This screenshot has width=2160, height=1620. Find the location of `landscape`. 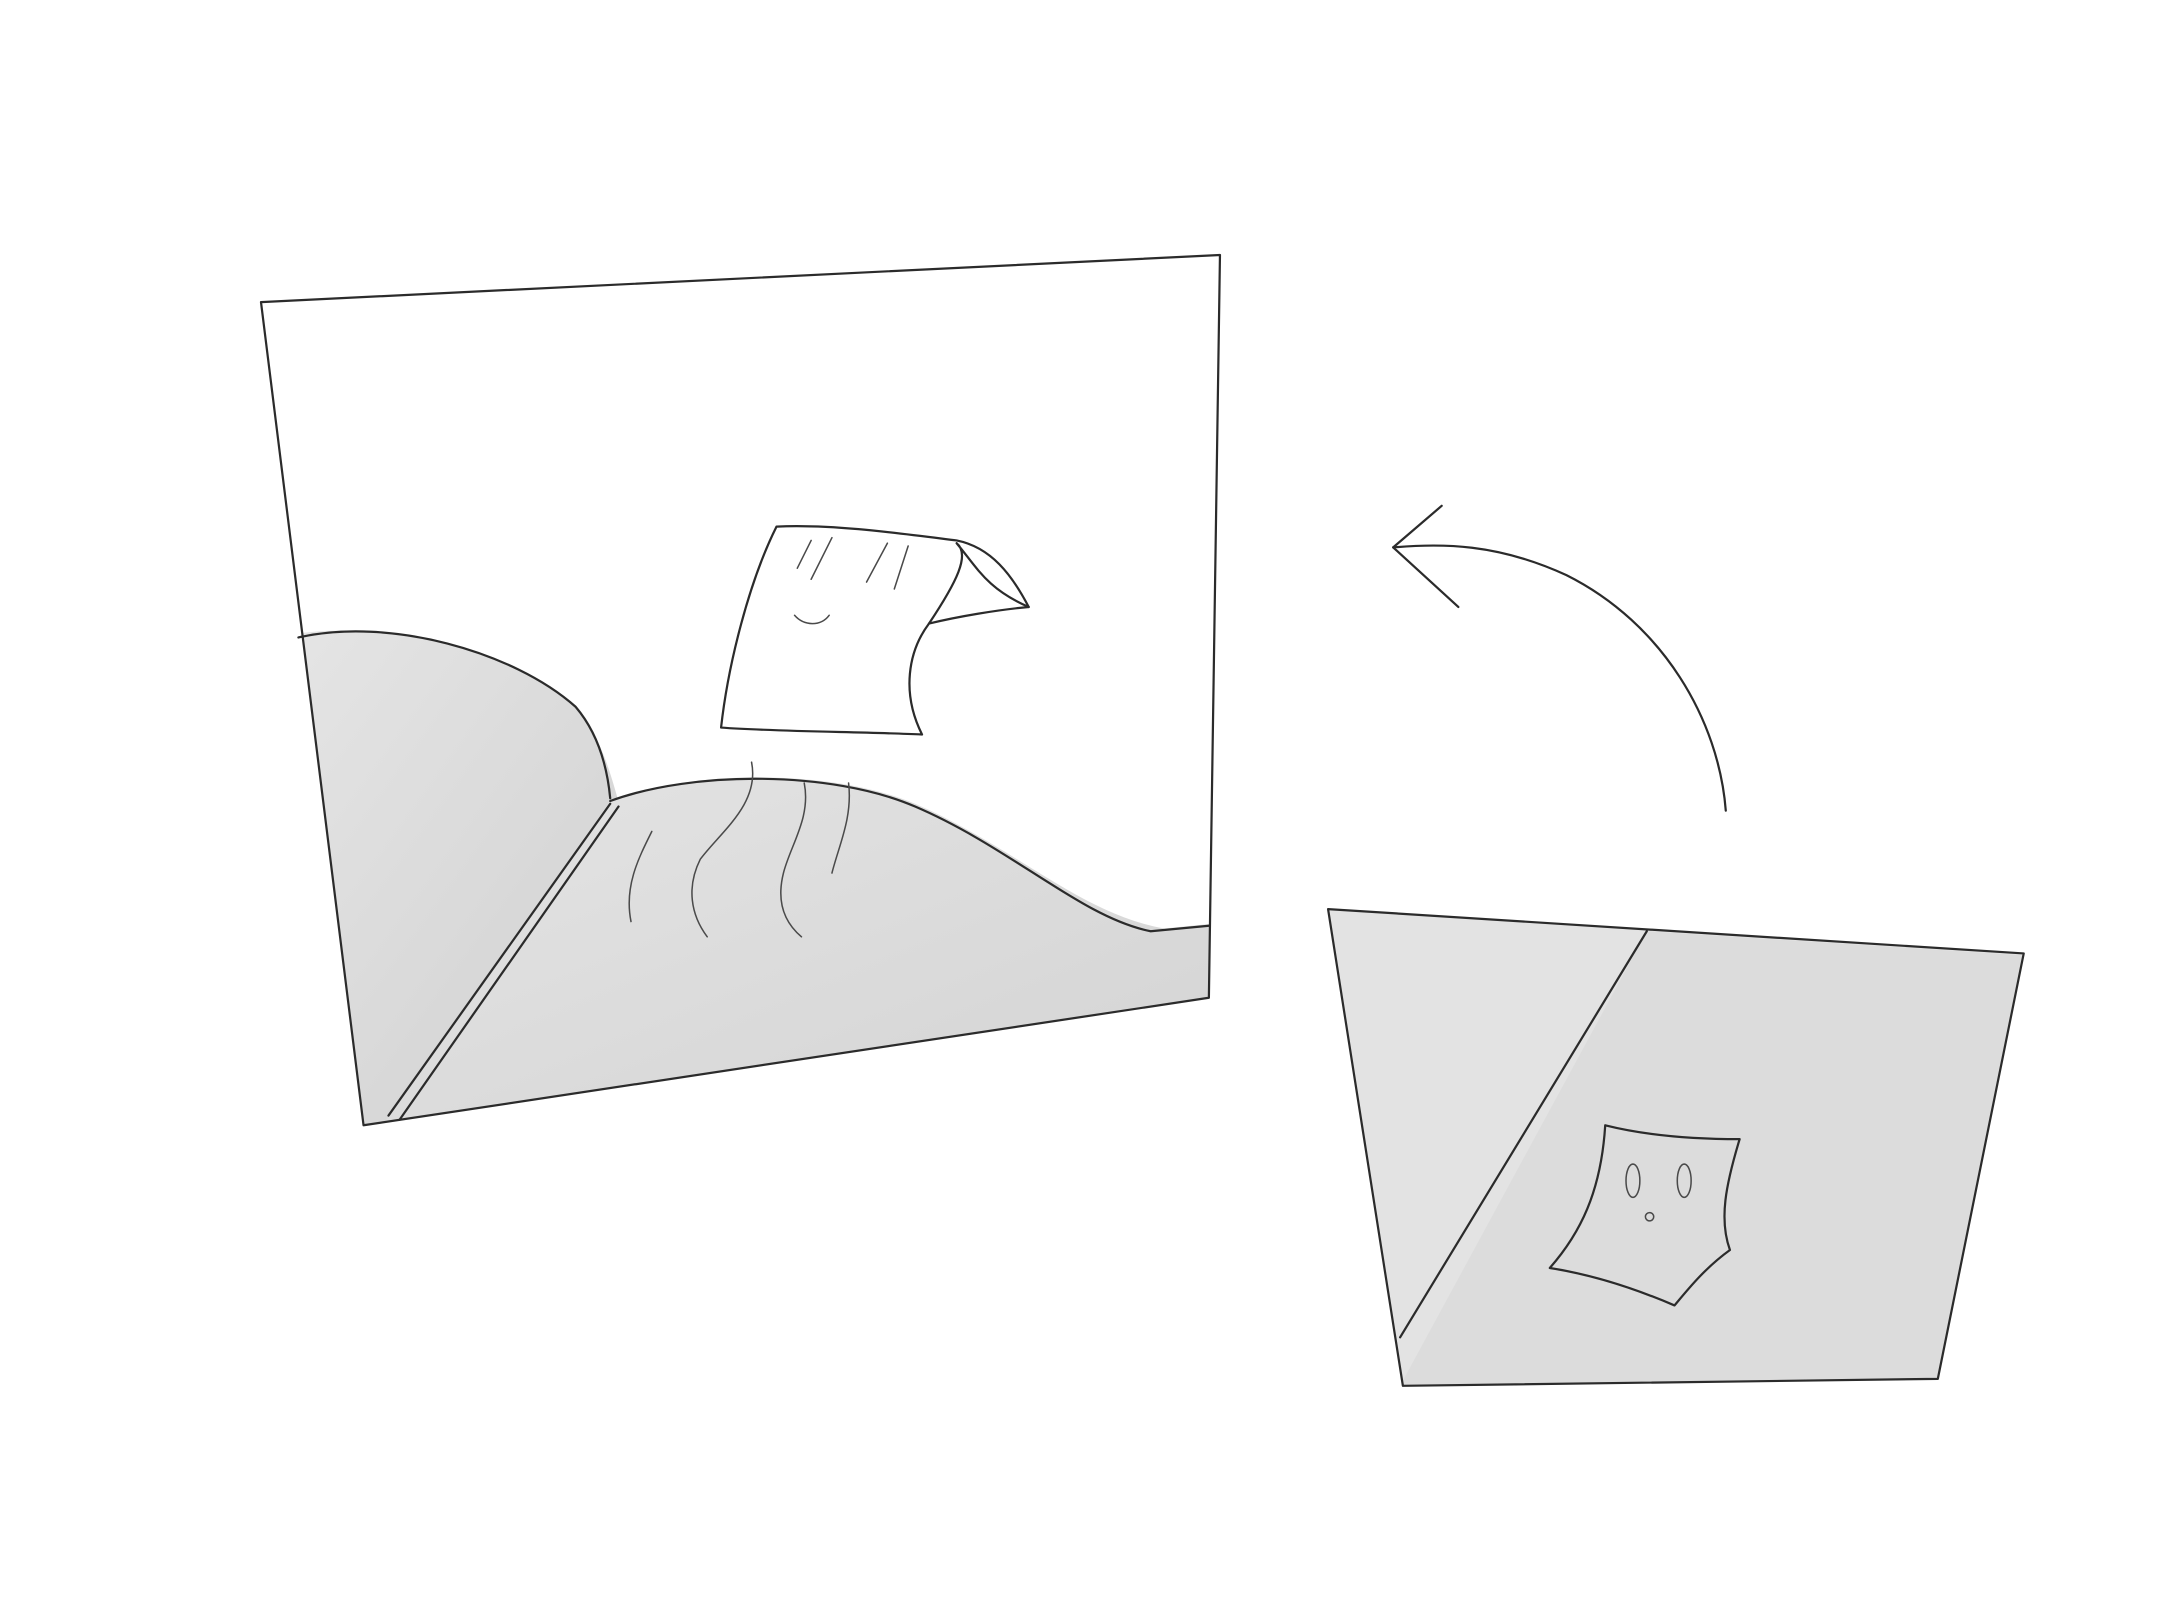

landscape is located at coordinates (740, 878).